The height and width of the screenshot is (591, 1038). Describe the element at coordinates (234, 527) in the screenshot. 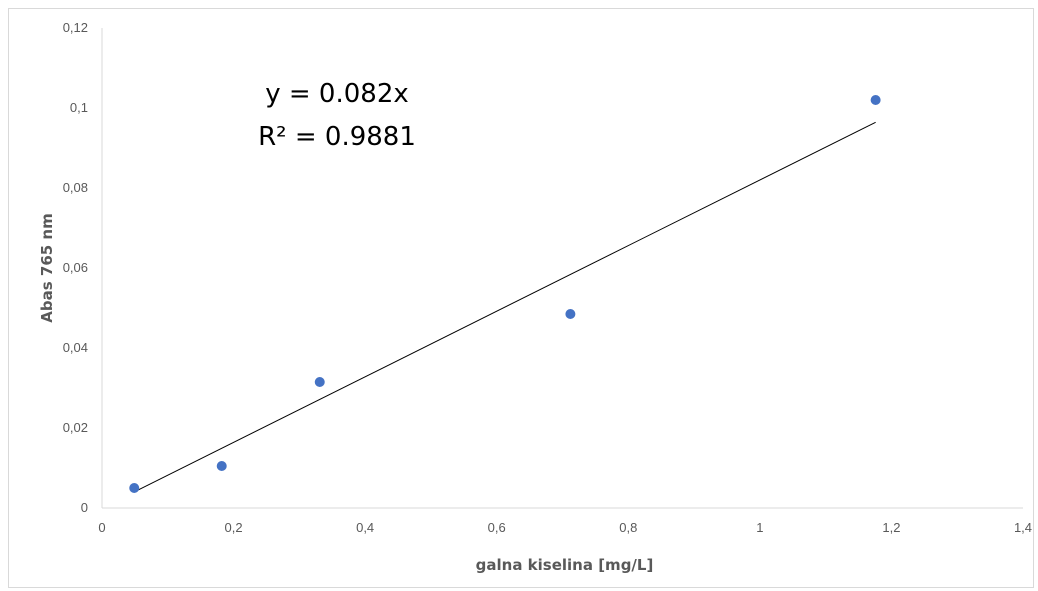

I see `x-tick-label: 0,2` at that location.